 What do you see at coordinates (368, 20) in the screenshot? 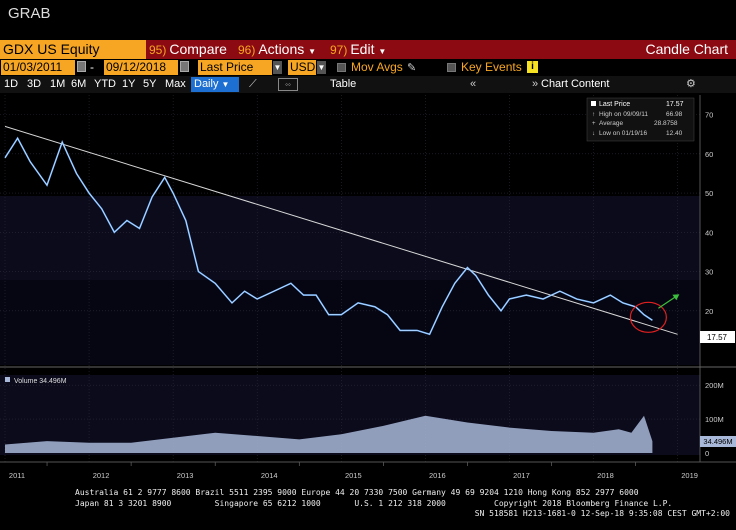
I see `title-bar` at bounding box center [368, 20].